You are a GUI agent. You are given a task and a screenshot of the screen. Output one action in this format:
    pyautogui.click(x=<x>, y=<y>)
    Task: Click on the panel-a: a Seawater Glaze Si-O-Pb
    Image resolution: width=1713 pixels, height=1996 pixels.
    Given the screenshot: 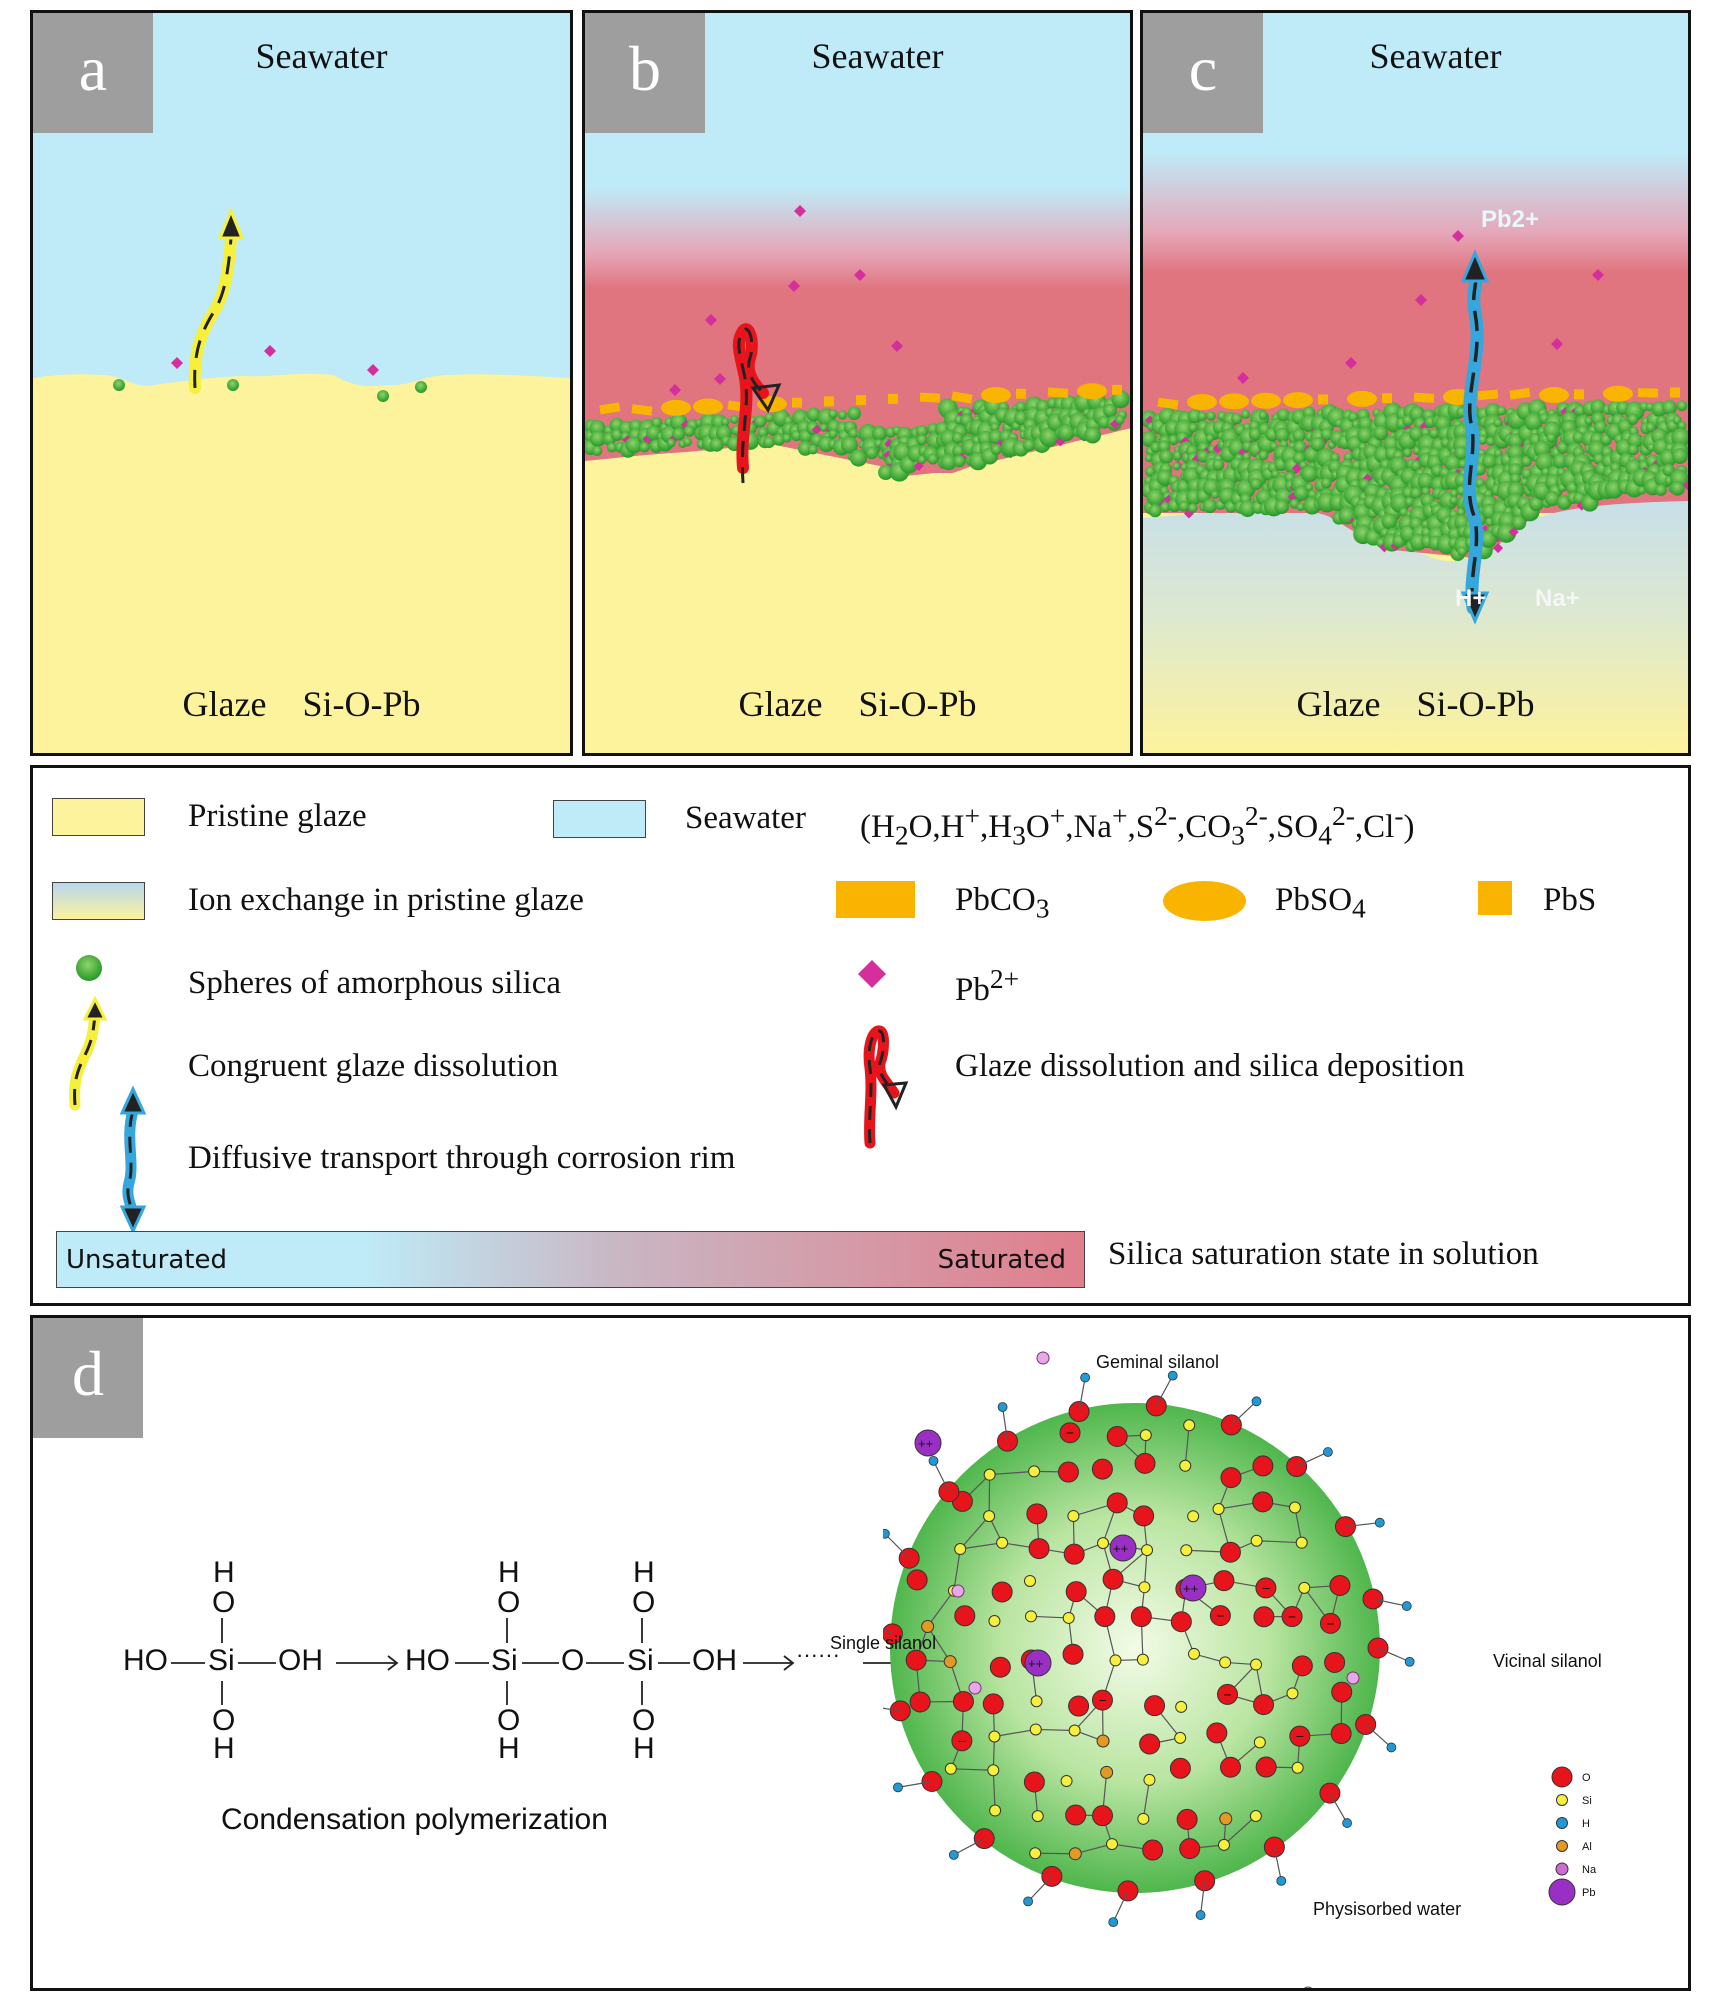 What is the action you would take?
    pyautogui.click(x=301, y=383)
    